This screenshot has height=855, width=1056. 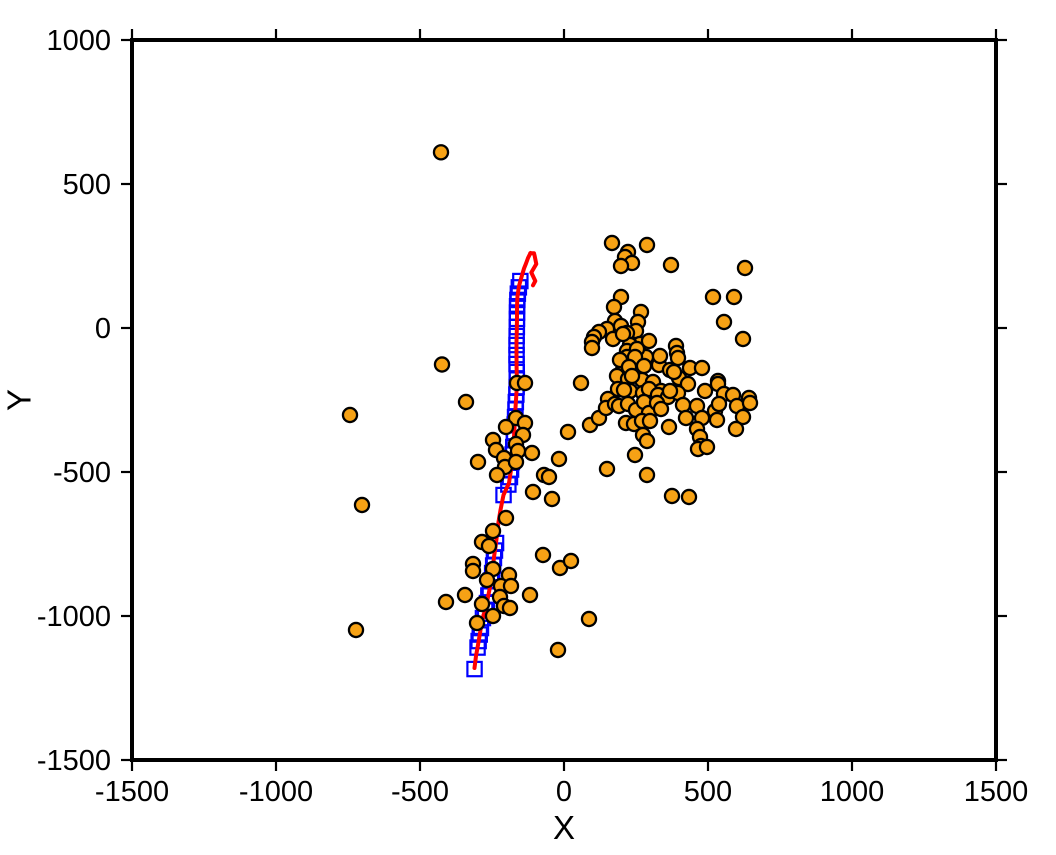 I want to click on svg-text: X, so click(x=564, y=827).